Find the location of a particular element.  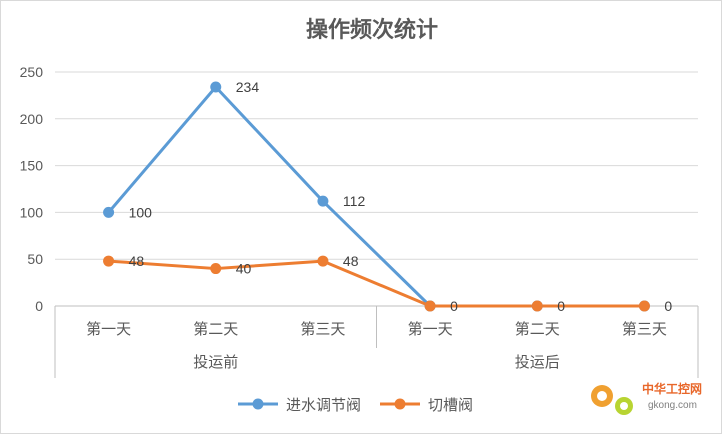

y-tick-label: 250 is located at coordinates (32, 72).